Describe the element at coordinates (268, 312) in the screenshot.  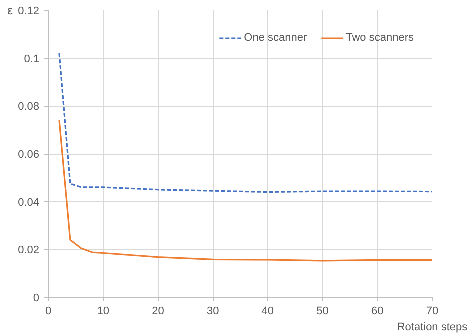
I see `x-tick-label: 40` at that location.